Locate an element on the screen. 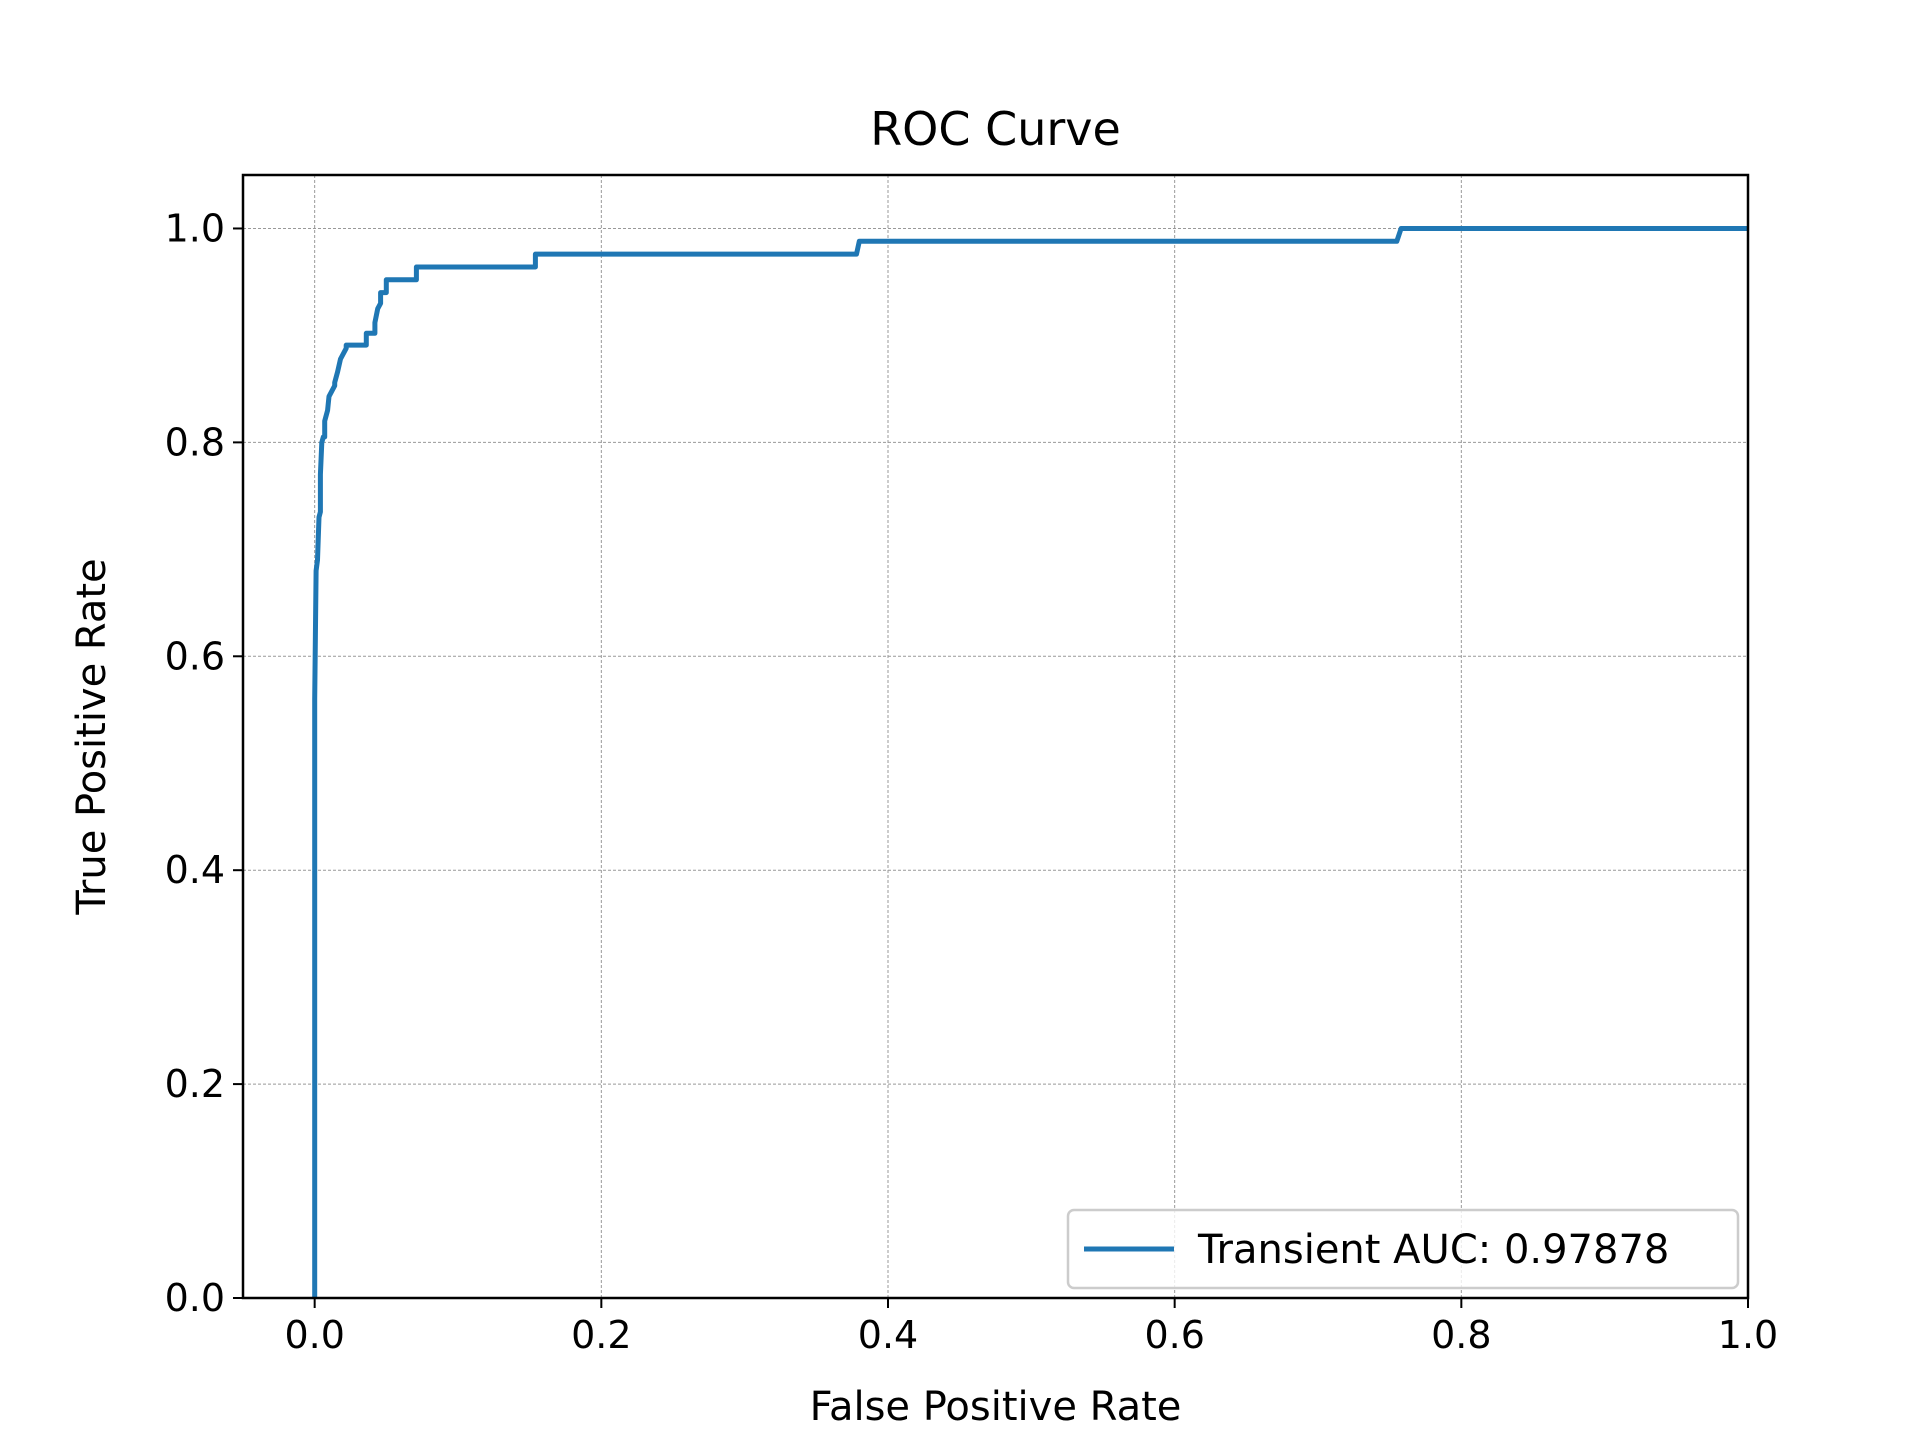  x-tick-label: 0.2 is located at coordinates (601, 1335).